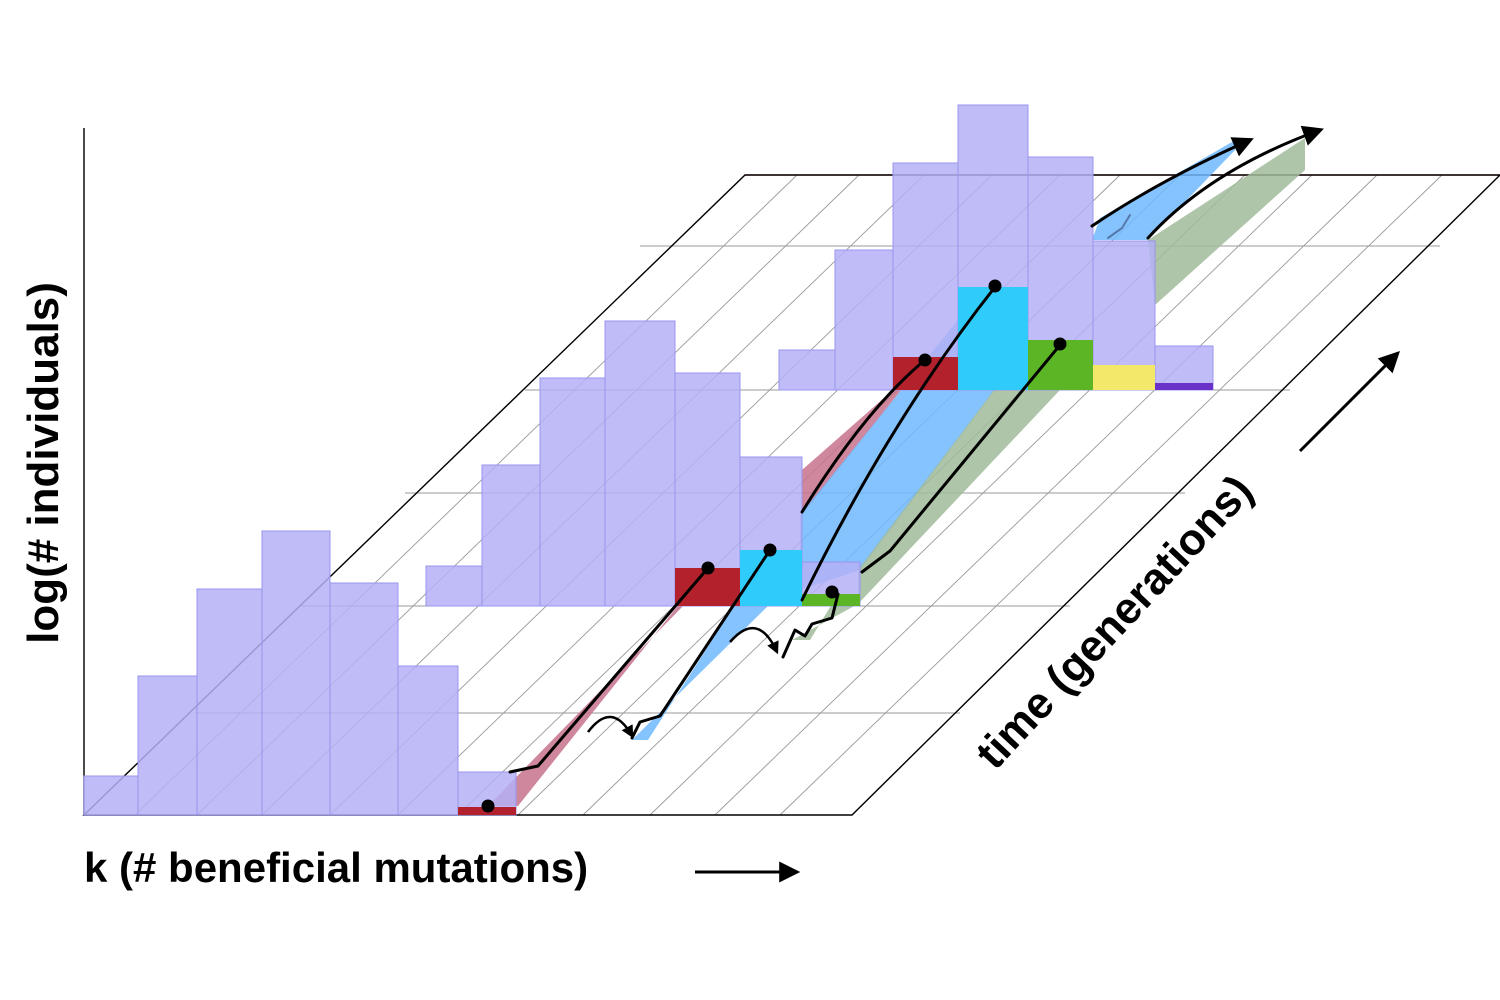 The height and width of the screenshot is (1000, 1500). What do you see at coordinates (1124, 377) in the screenshot?
I see `lineage-yellow-block` at bounding box center [1124, 377].